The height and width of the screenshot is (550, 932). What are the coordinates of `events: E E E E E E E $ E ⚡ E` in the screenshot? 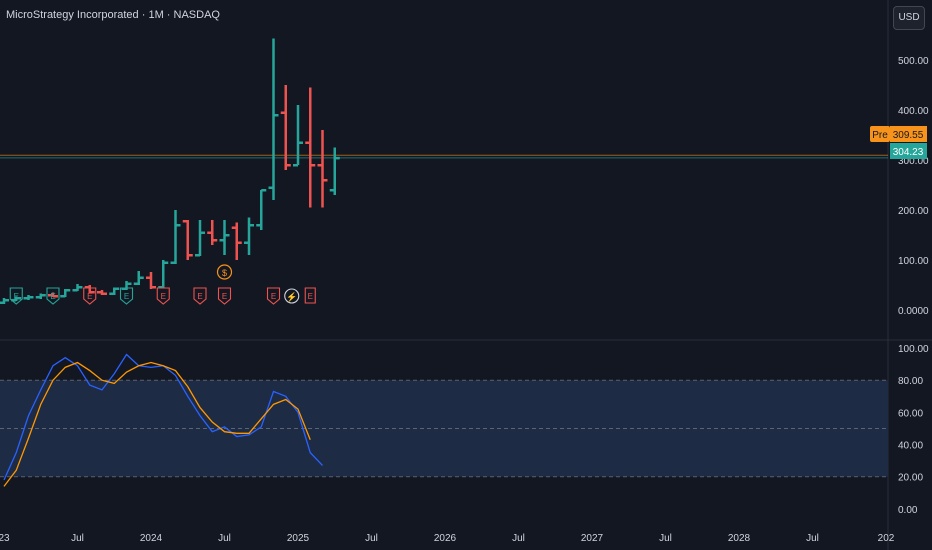 It's located at (162, 284).